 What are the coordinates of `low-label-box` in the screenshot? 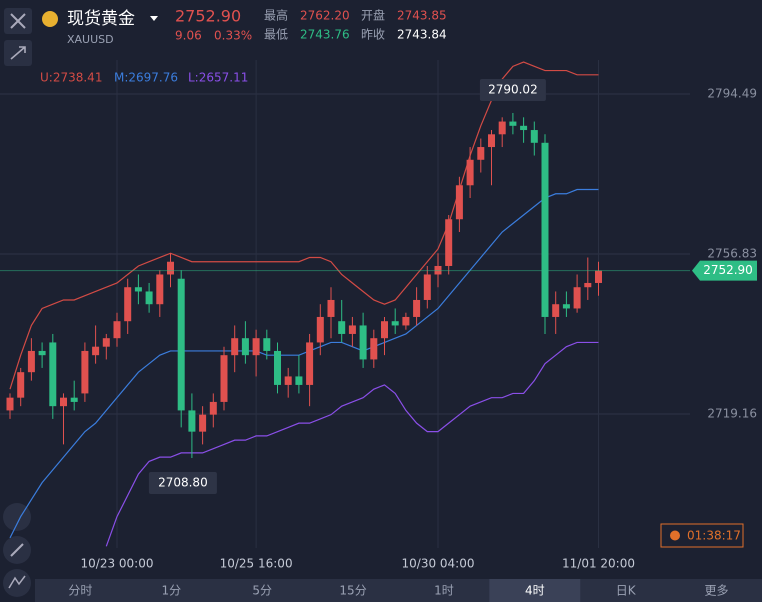 It's located at (182, 482).